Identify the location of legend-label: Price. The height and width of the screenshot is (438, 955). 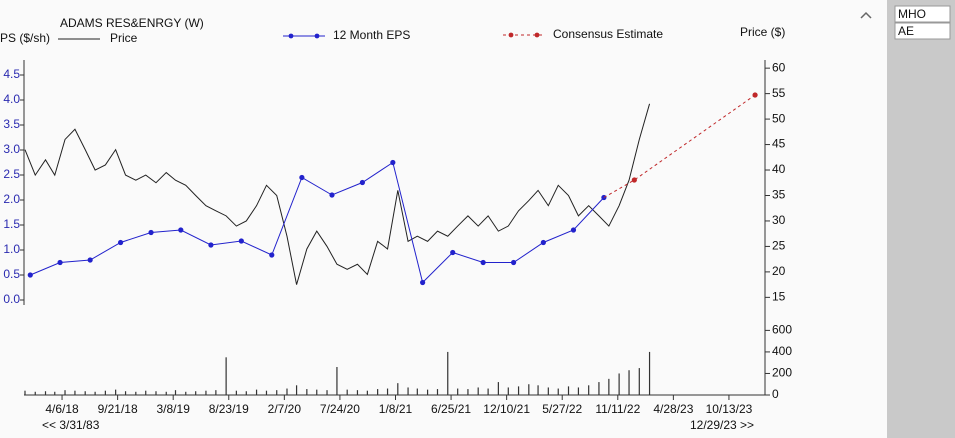
(124, 38).